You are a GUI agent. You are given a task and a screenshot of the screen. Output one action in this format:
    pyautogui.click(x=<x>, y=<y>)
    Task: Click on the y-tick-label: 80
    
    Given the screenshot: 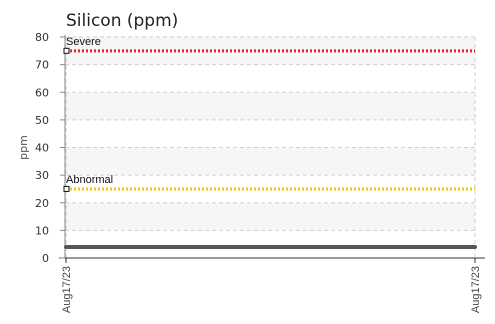 What is the action you would take?
    pyautogui.click(x=42, y=37)
    